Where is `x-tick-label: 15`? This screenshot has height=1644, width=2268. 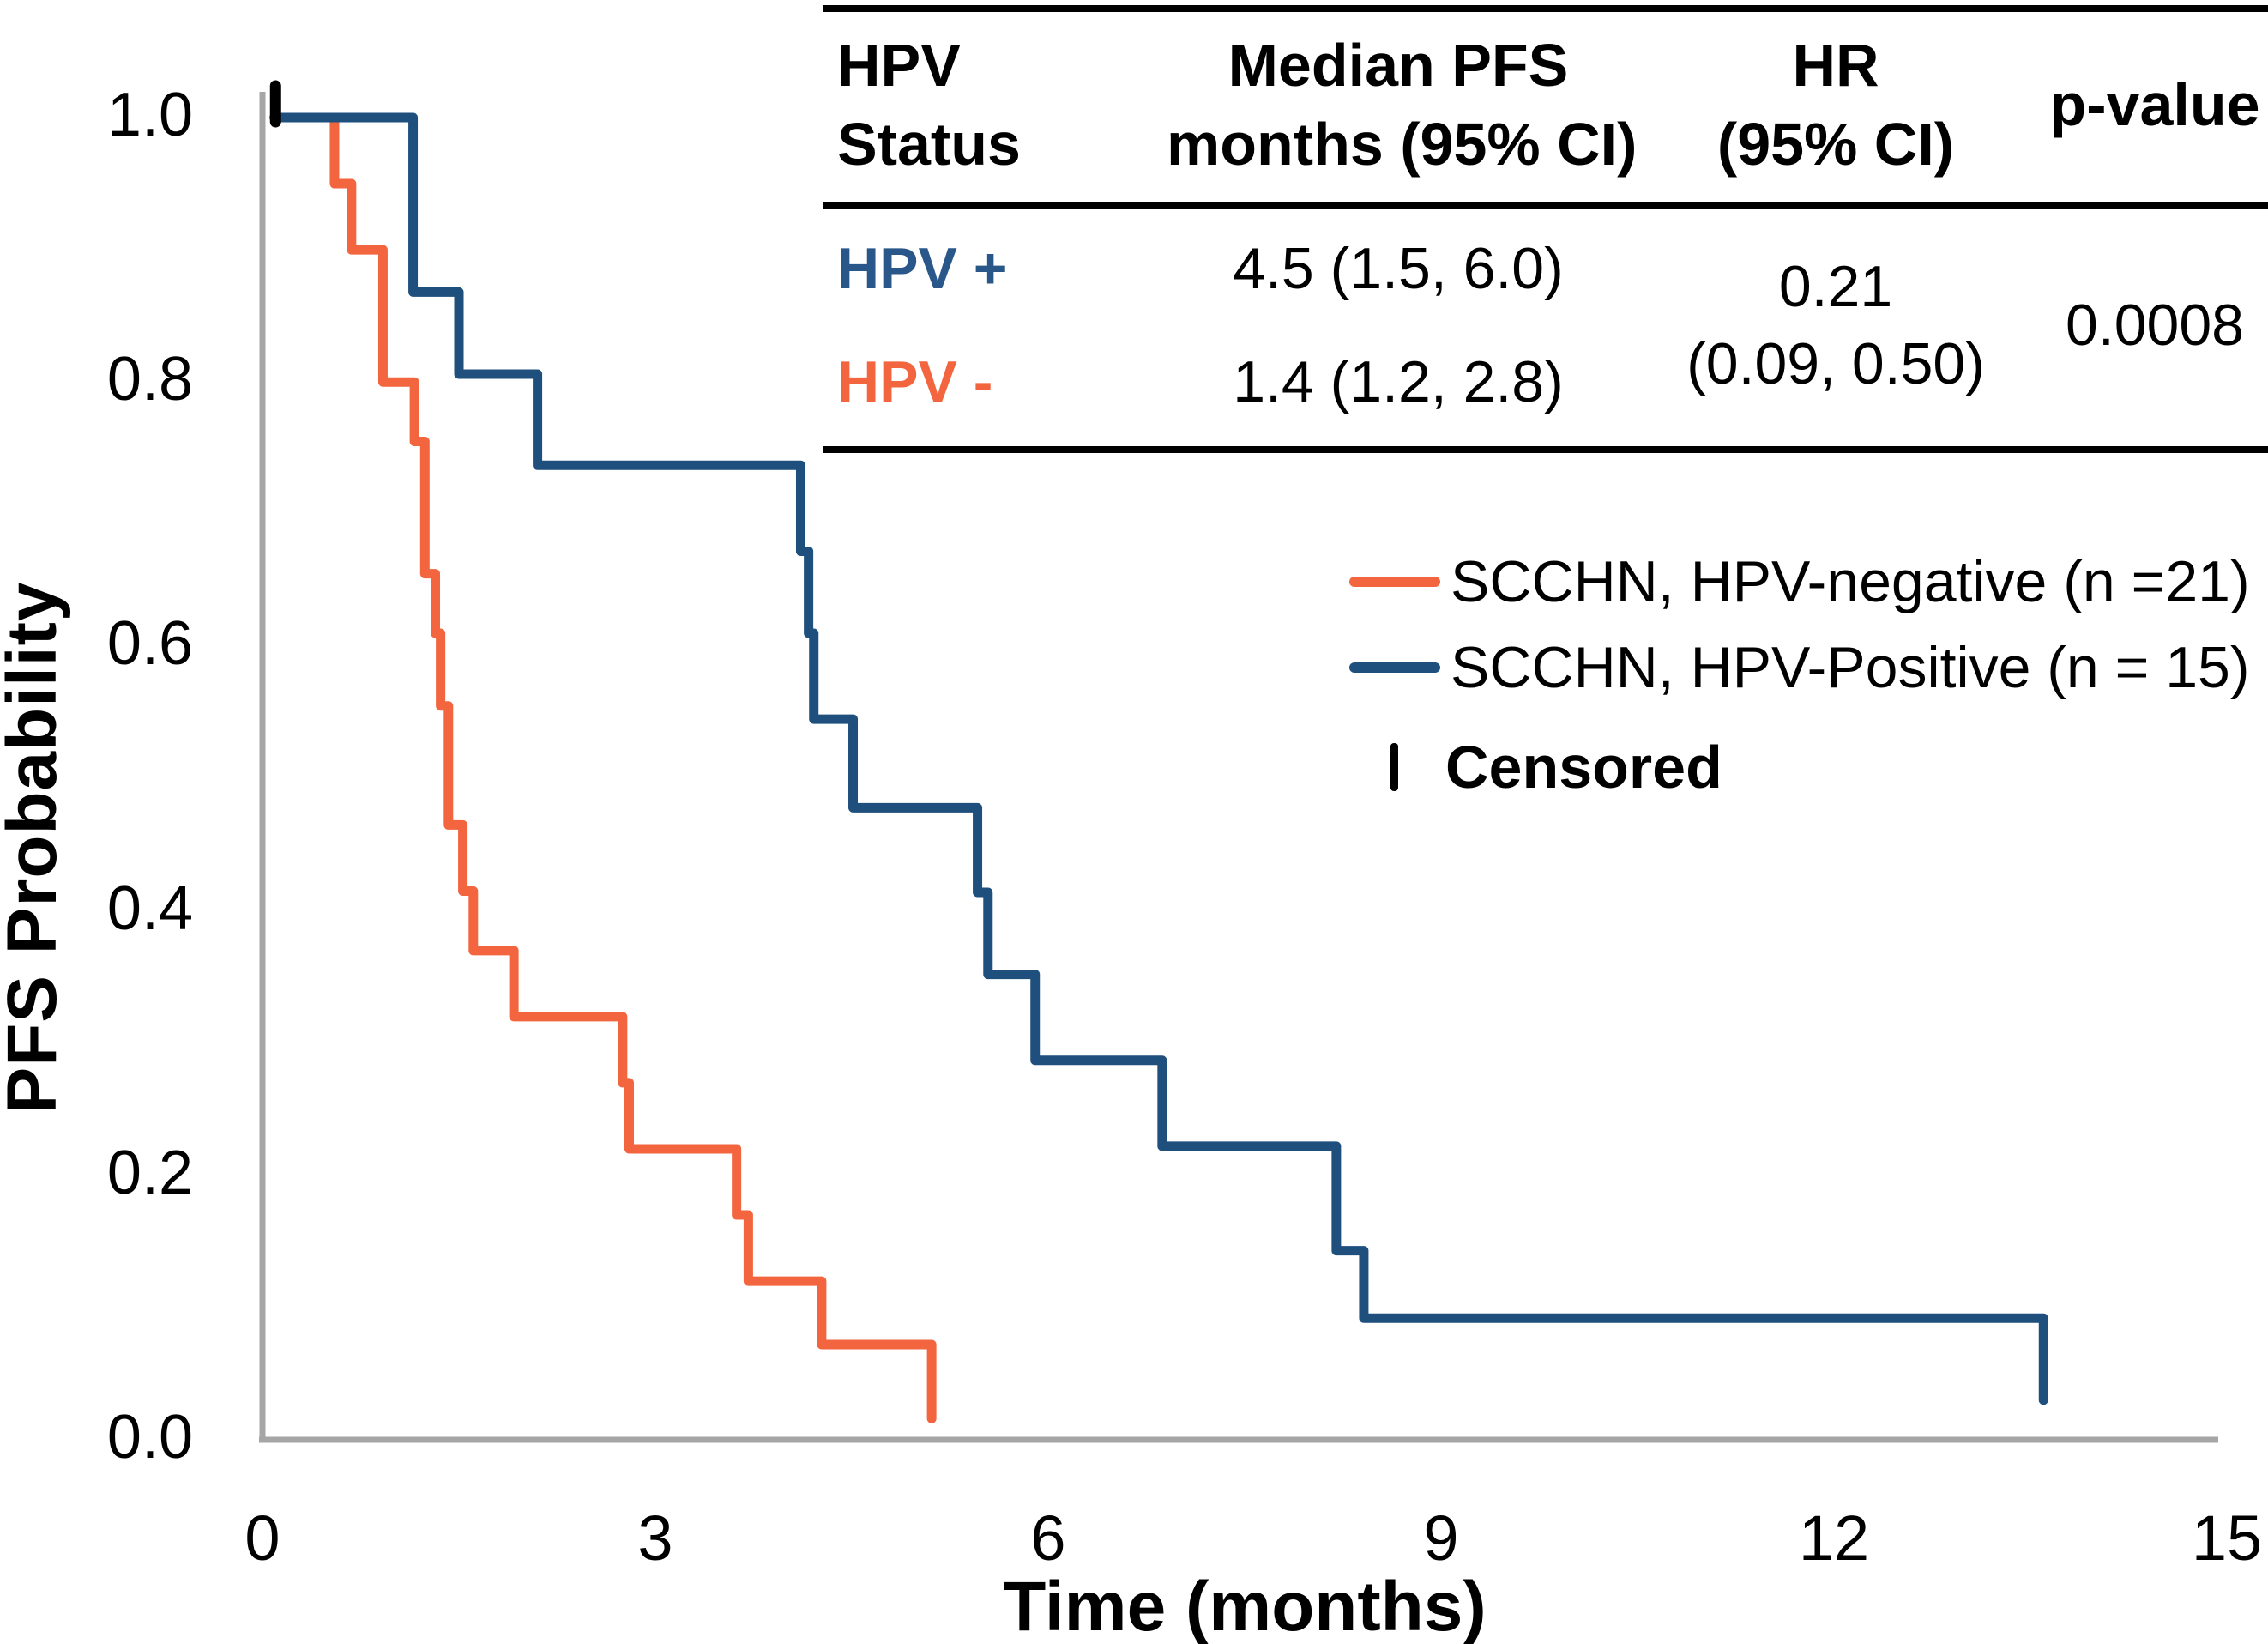
x-tick-label: 15 is located at coordinates (2227, 1538).